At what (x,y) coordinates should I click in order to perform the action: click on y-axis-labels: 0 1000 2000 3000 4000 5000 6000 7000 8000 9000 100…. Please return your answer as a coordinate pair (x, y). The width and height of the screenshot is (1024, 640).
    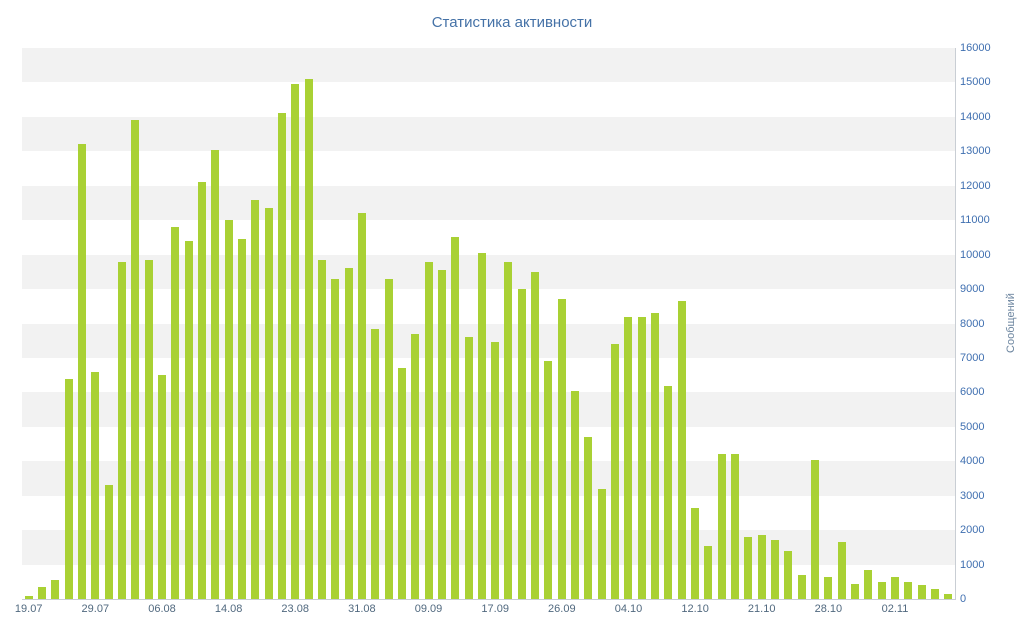
    Looking at the image, I should click on (990, 323).